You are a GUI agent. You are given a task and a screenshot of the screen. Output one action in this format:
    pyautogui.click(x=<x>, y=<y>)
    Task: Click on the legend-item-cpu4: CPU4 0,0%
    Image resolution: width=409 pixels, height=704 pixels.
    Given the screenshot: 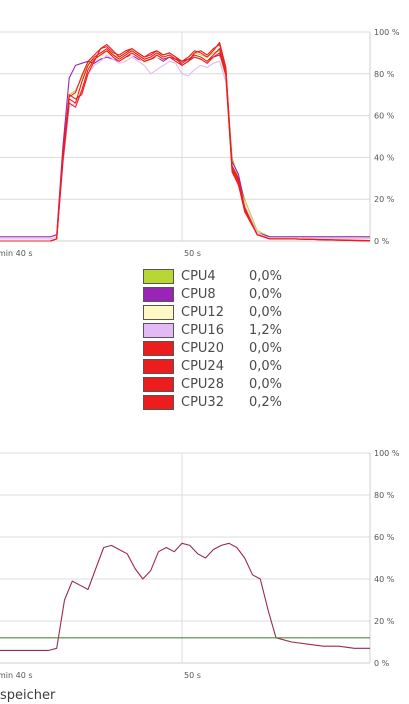 What is the action you would take?
    pyautogui.click(x=223, y=277)
    